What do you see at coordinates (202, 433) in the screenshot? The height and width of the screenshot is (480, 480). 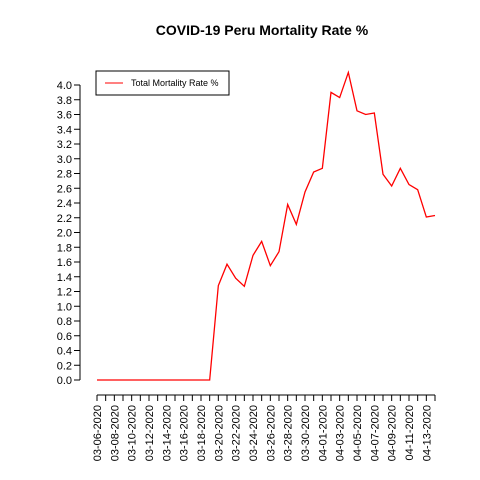 I see `x-tick-label: 03-18-2020` at bounding box center [202, 433].